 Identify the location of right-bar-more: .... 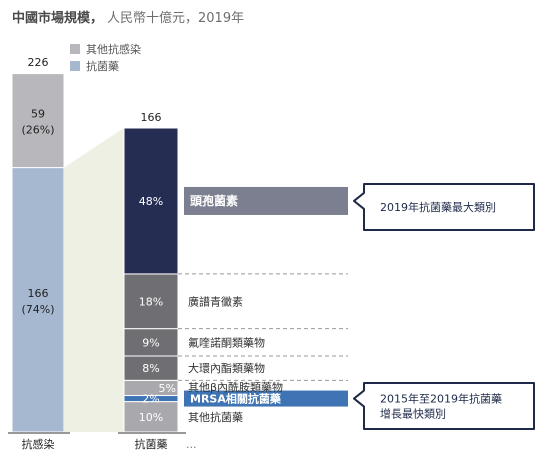
(191, 444).